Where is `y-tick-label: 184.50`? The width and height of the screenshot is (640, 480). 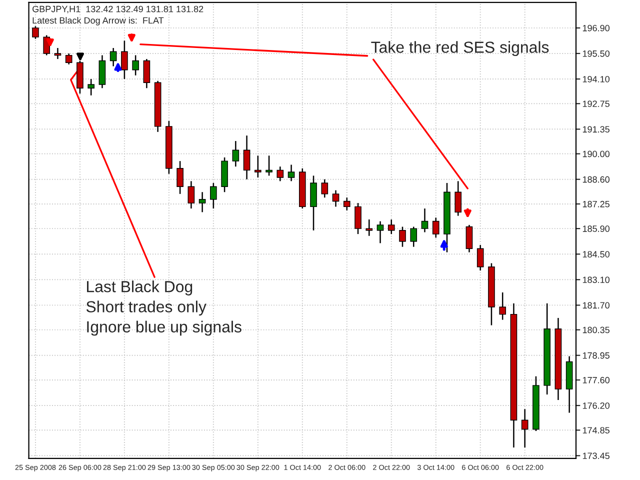 y-tick-label: 184.50 is located at coordinates (596, 254).